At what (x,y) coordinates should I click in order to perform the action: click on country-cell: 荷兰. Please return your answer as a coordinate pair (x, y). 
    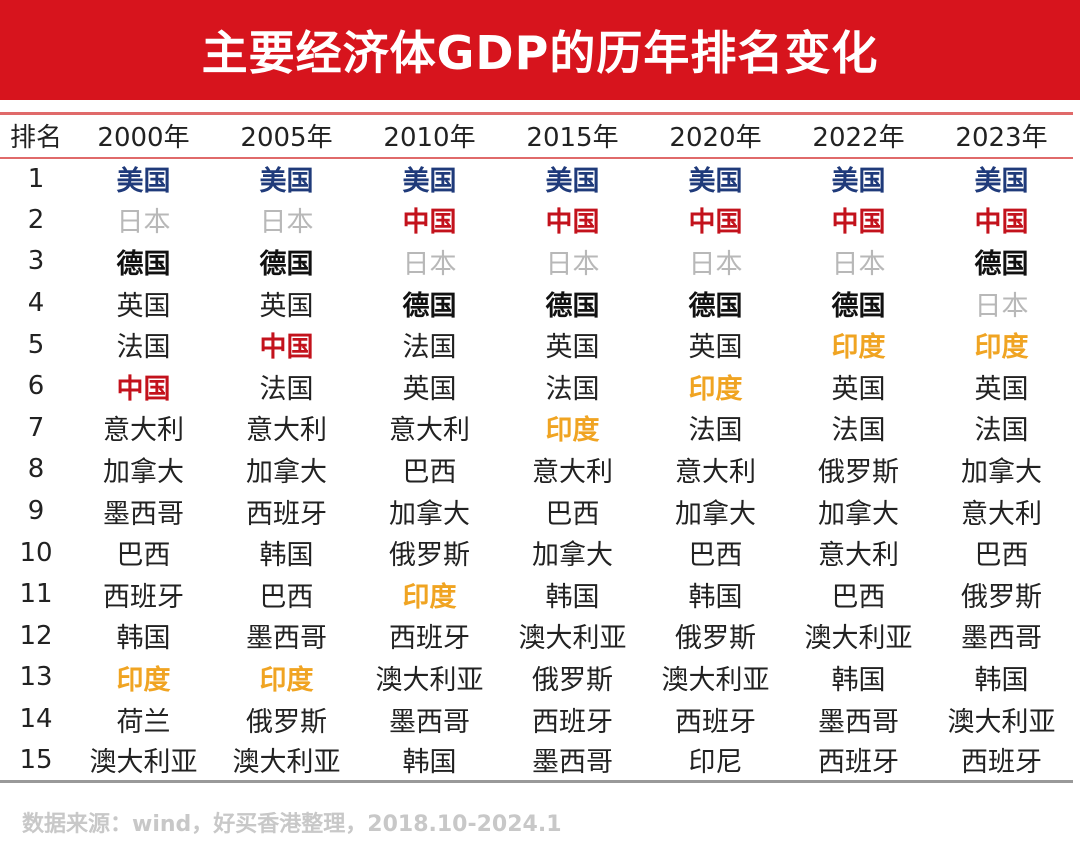
    Looking at the image, I should click on (143, 722).